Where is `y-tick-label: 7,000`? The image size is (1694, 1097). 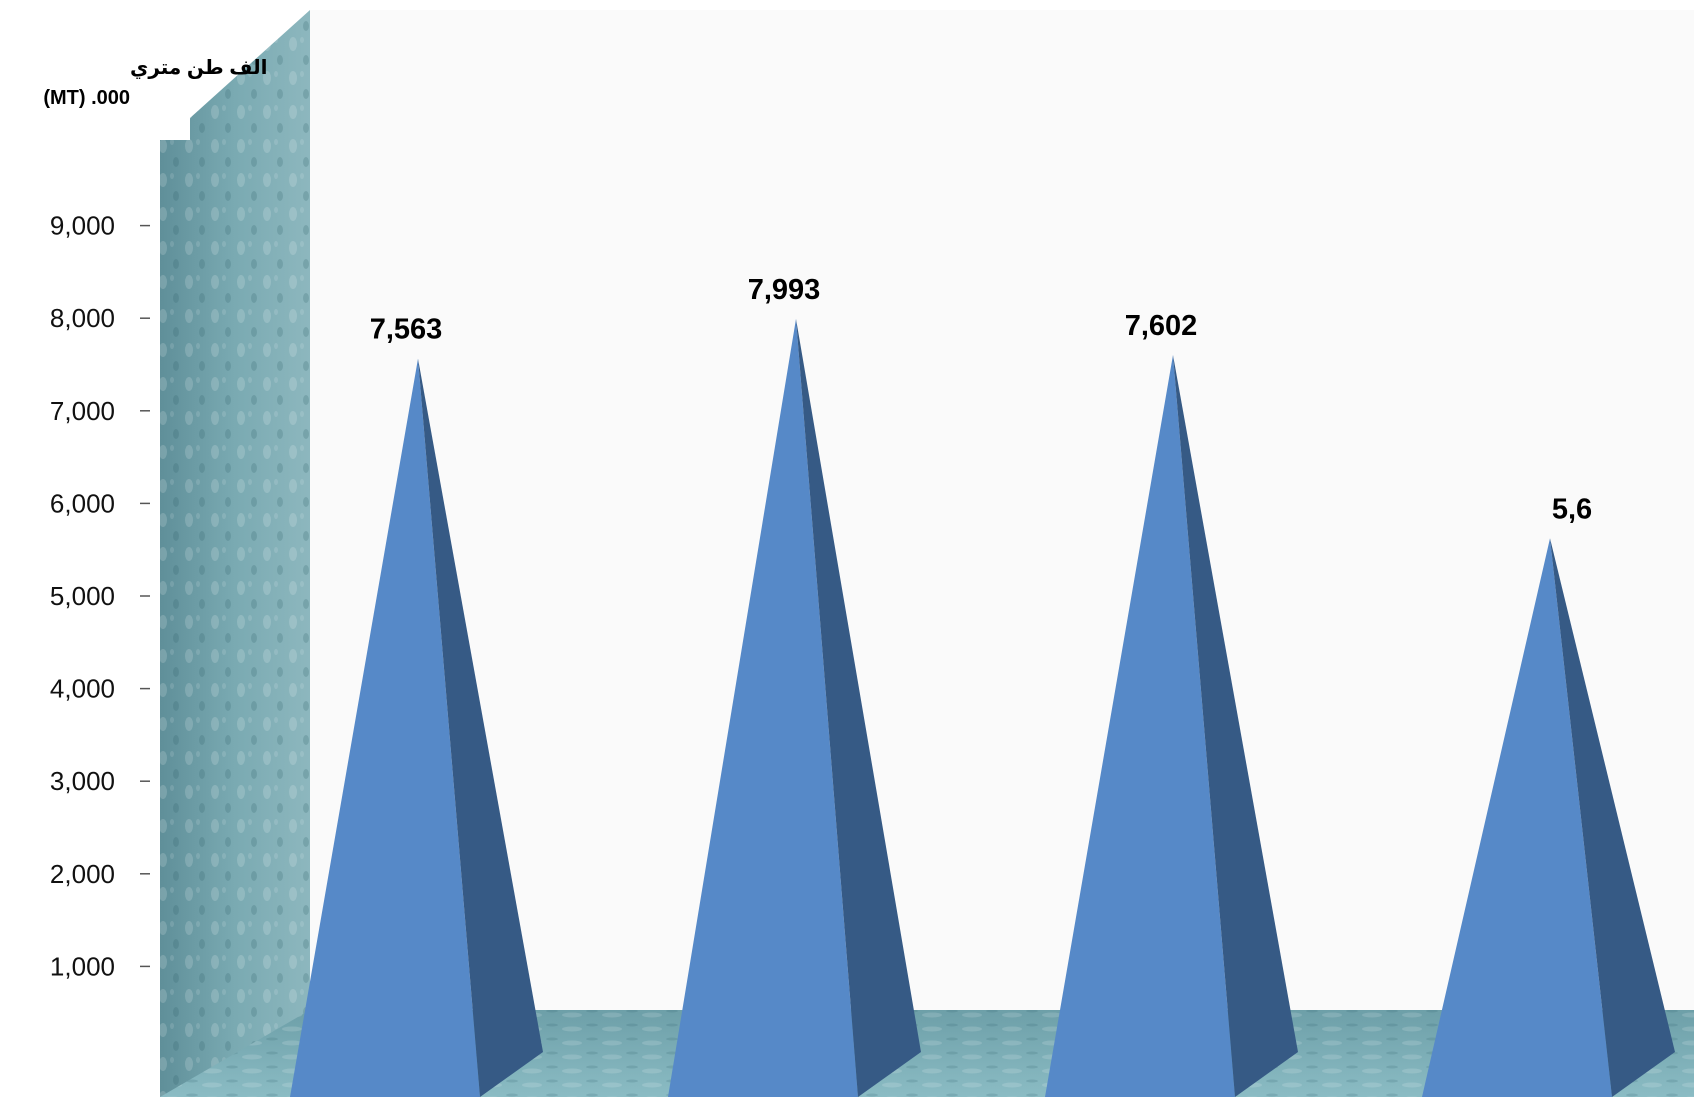 y-tick-label: 7,000 is located at coordinates (82, 411).